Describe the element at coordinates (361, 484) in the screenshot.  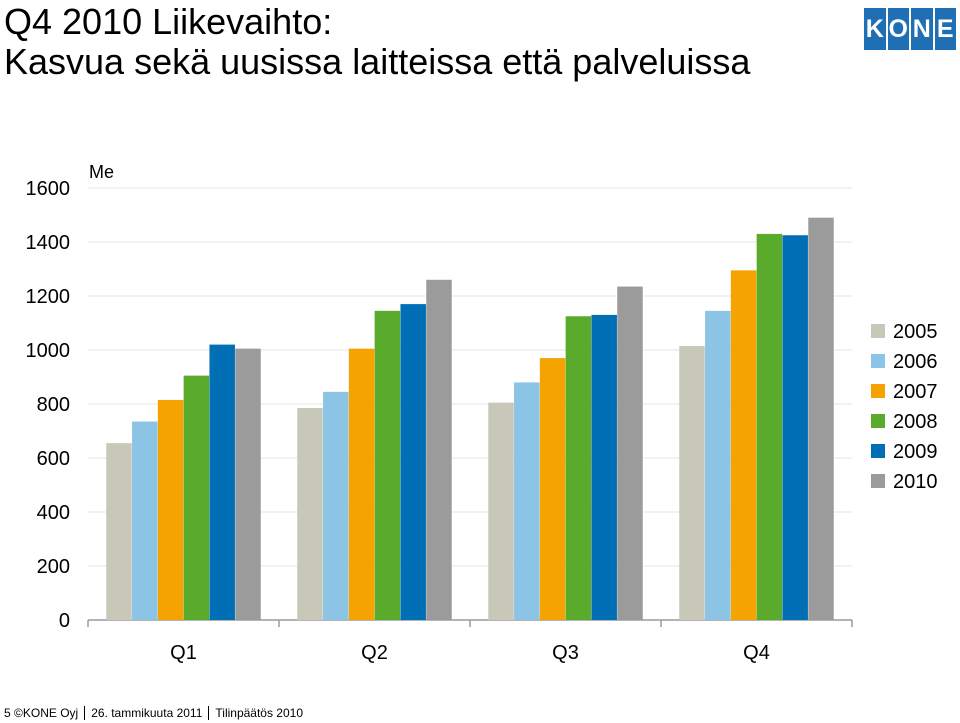
I see `bar-2007-Q2` at that location.